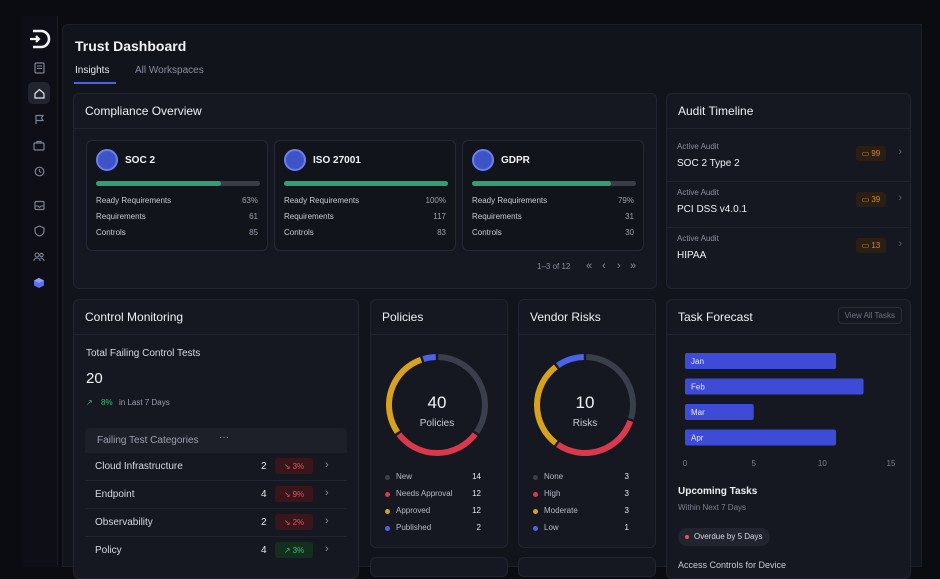 The image size is (940, 579). What do you see at coordinates (478, 527) in the screenshot?
I see `legend-value: 2` at bounding box center [478, 527].